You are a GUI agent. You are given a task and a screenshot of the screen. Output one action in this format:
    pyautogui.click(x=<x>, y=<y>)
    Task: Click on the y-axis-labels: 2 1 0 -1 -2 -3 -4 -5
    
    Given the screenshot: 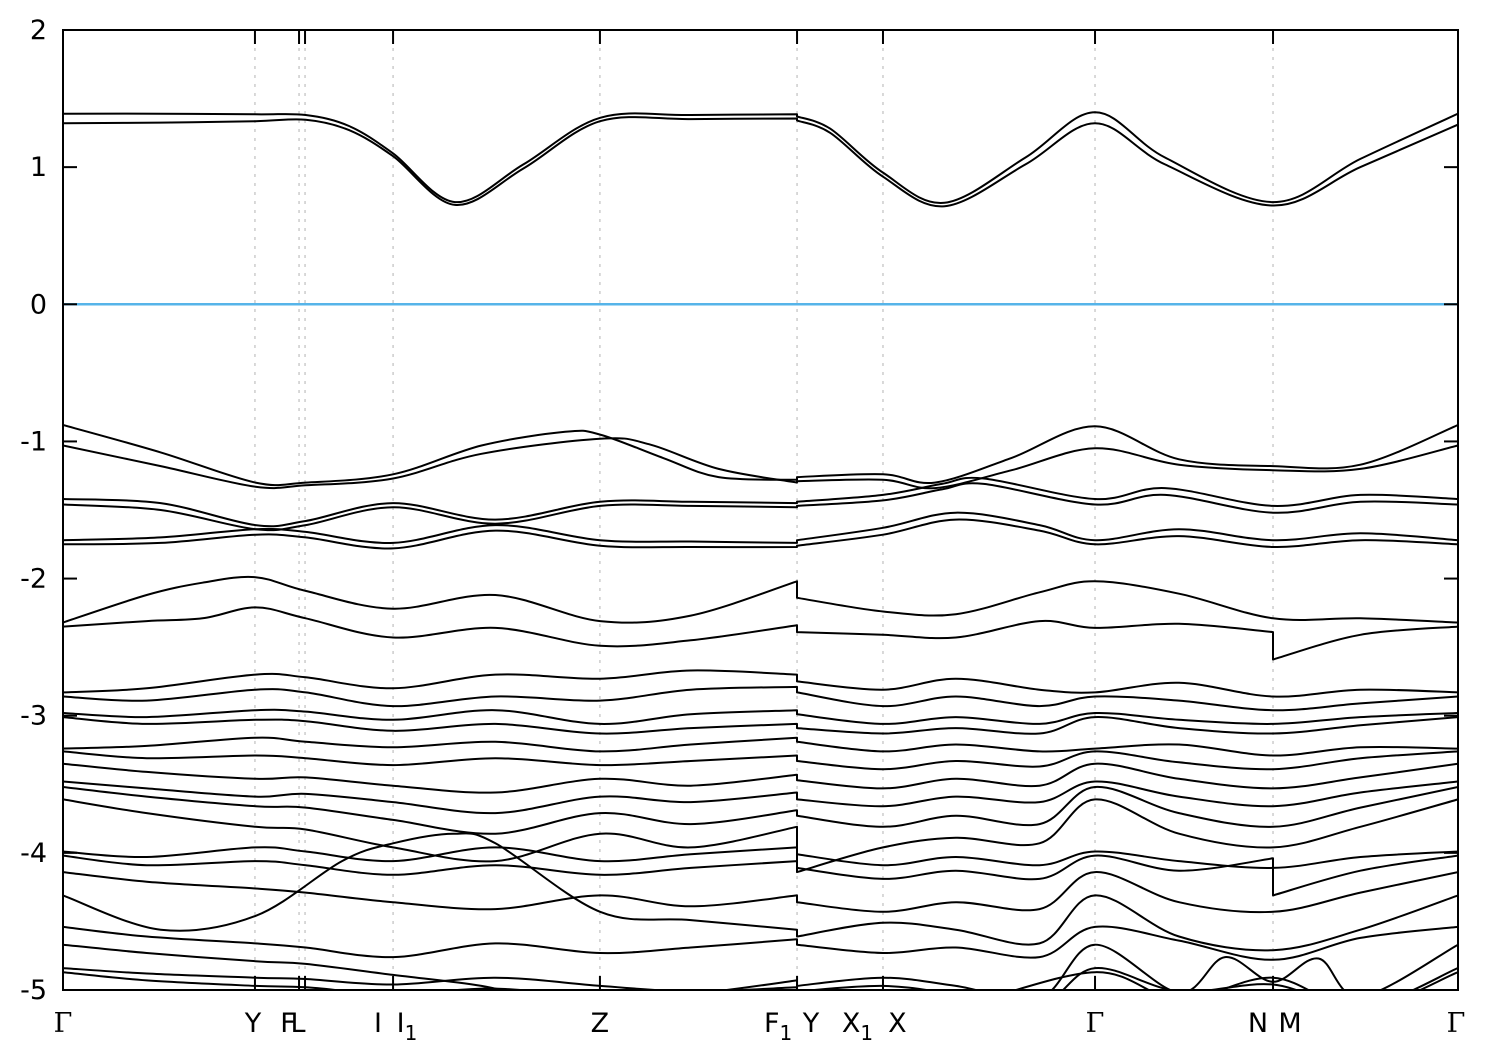 What is the action you would take?
    pyautogui.click(x=33, y=510)
    